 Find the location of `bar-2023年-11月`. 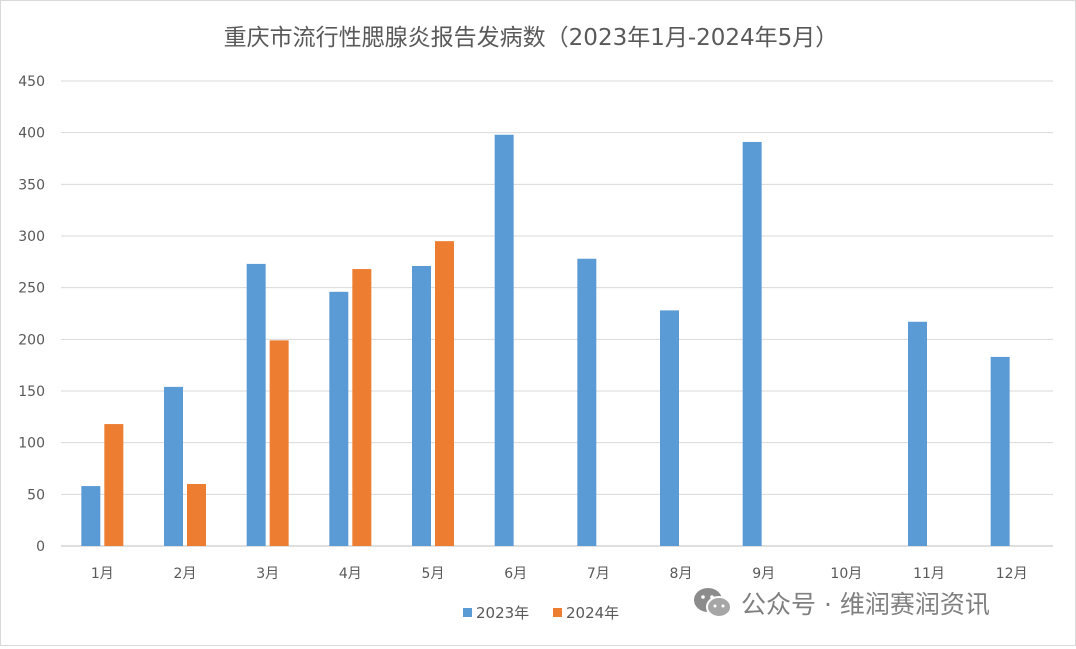

bar-2023年-11月 is located at coordinates (917, 433).